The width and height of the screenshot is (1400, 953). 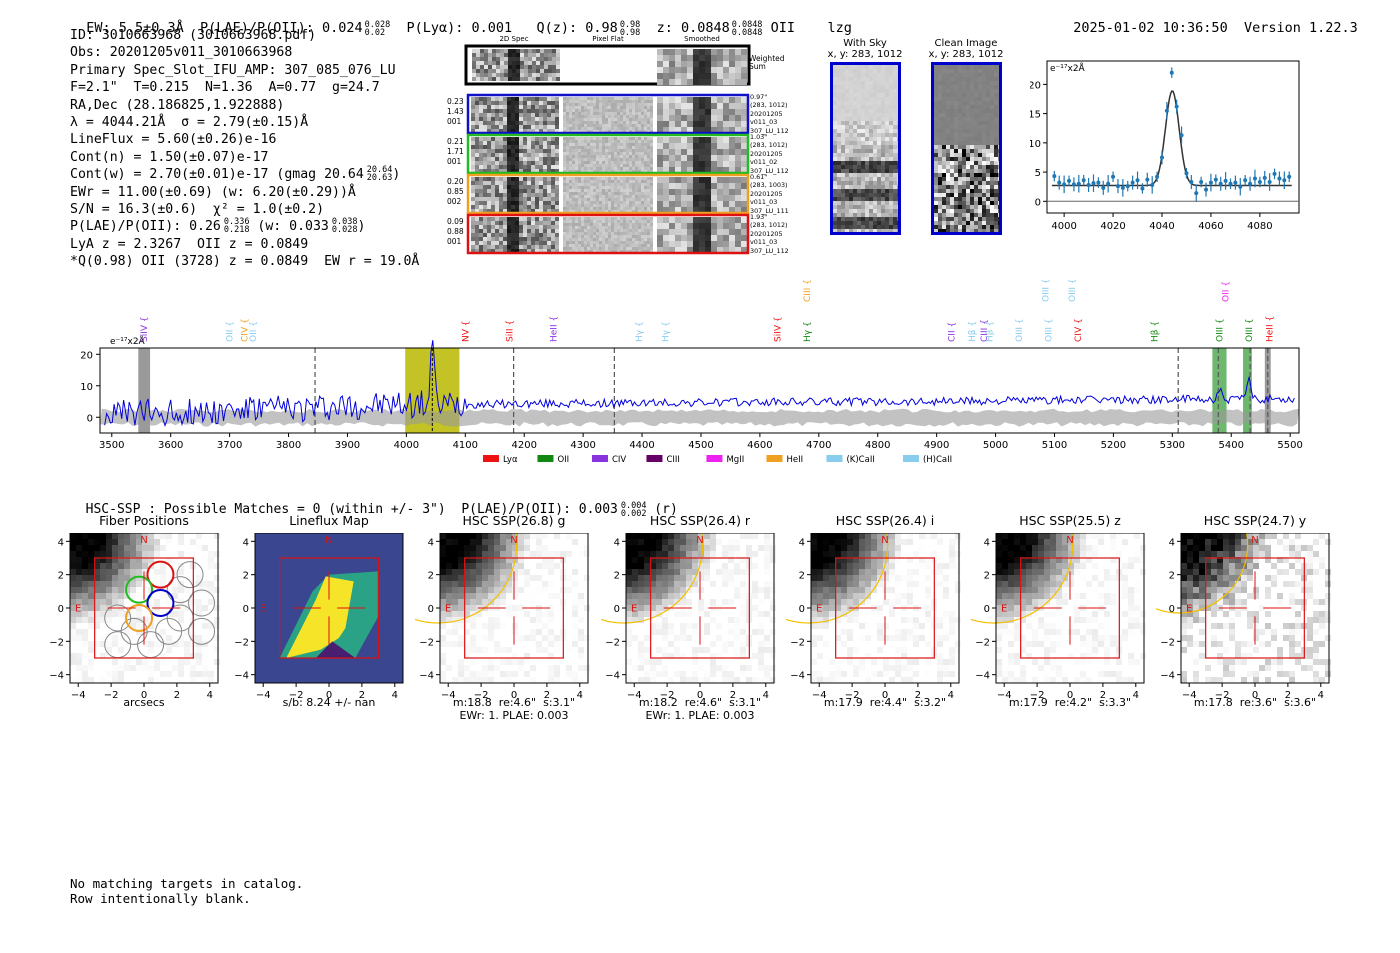 I want to click on hsc-panel-title: Fiber Positions, so click(x=144, y=520).